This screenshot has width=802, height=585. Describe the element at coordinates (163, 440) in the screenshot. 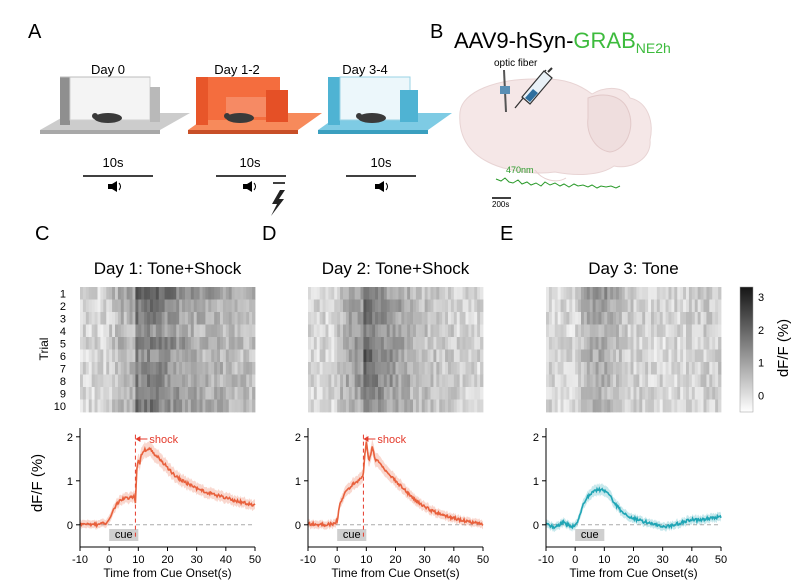

I see `shock-label: shock` at that location.